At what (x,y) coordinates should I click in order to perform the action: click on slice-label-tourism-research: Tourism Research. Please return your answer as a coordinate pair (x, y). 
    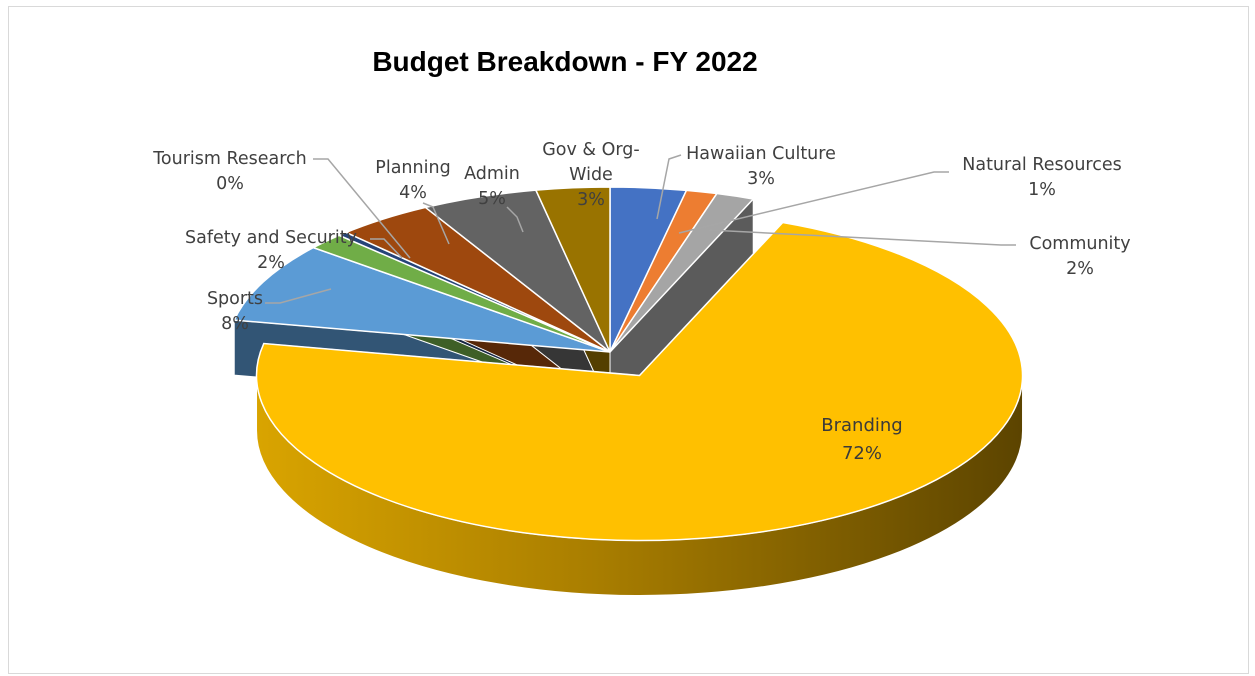
    Looking at the image, I should click on (229, 159).